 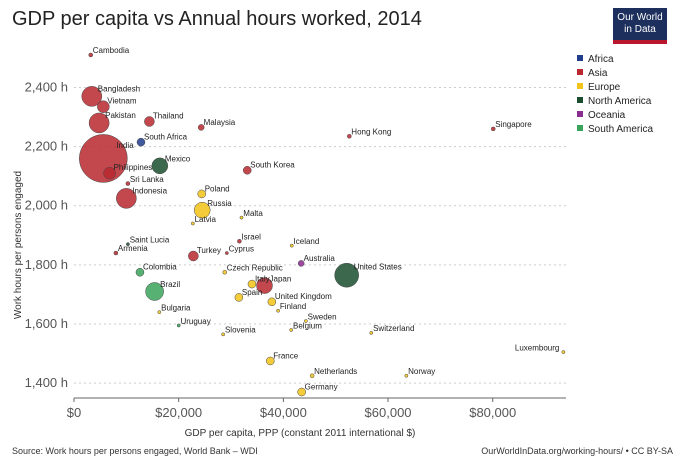 What do you see at coordinates (301, 392) in the screenshot?
I see `point-germany` at bounding box center [301, 392].